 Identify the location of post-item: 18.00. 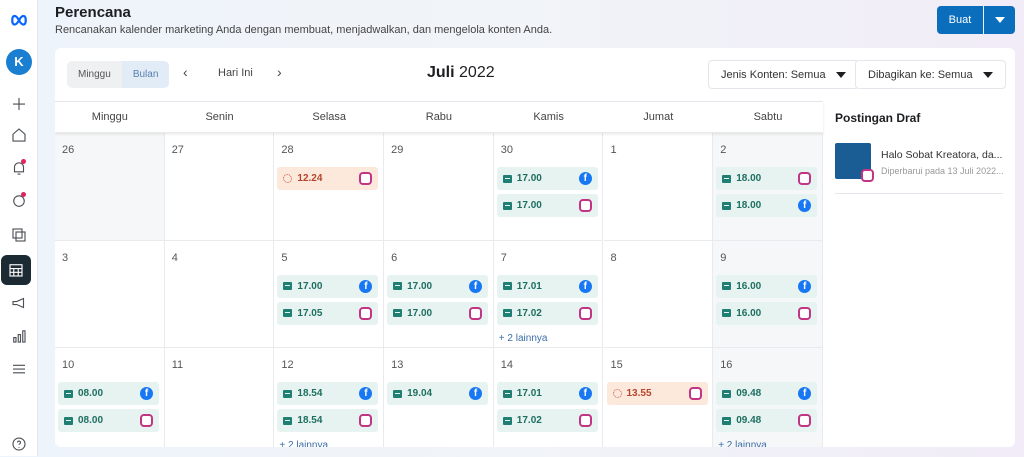
(767, 178).